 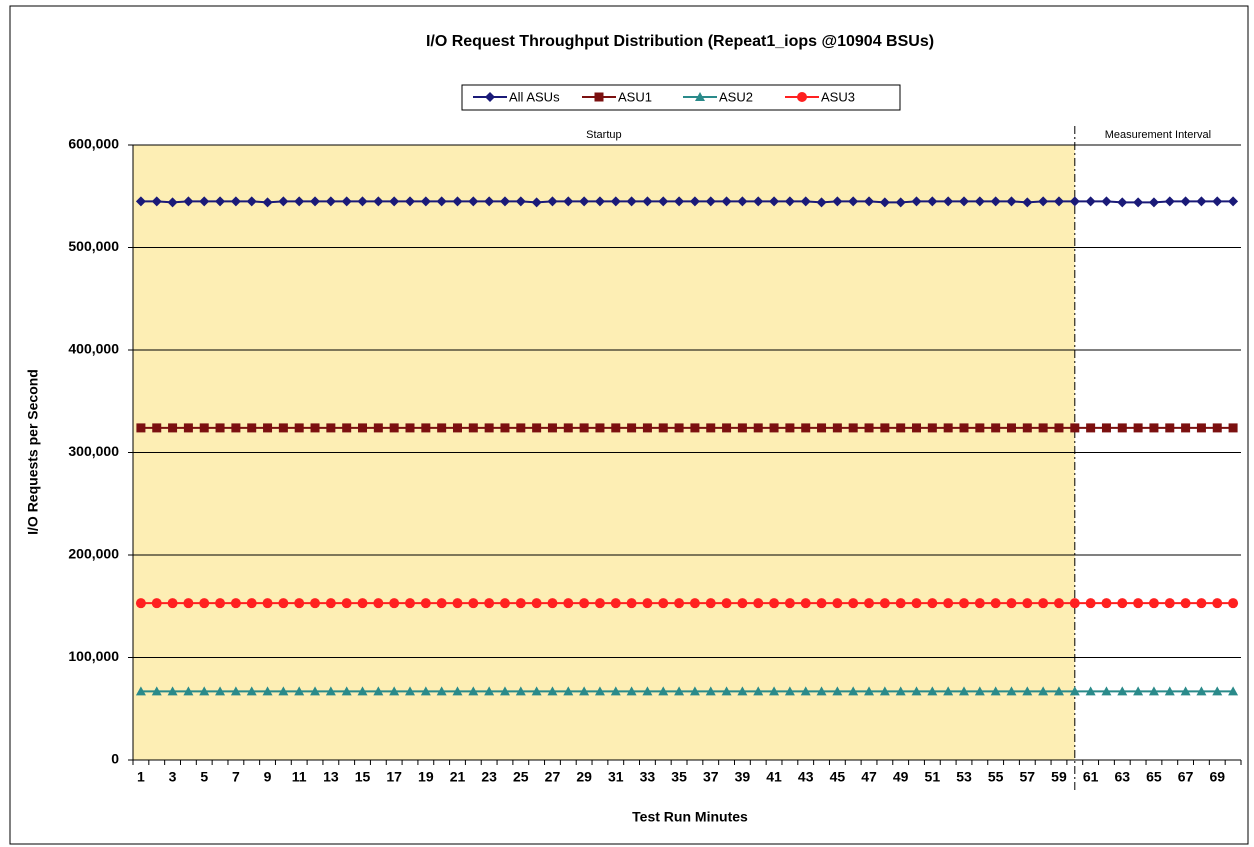 I want to click on y-tick-label: 0, so click(x=115, y=759).